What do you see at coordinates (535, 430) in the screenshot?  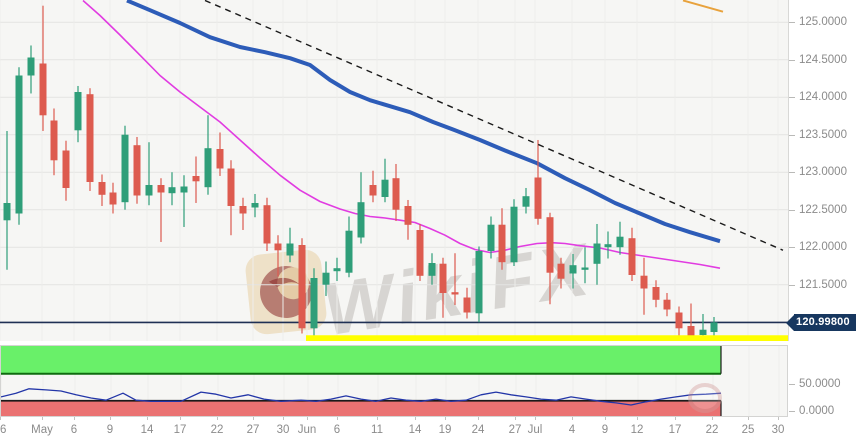 I see `x-axis-label: Jul` at bounding box center [535, 430].